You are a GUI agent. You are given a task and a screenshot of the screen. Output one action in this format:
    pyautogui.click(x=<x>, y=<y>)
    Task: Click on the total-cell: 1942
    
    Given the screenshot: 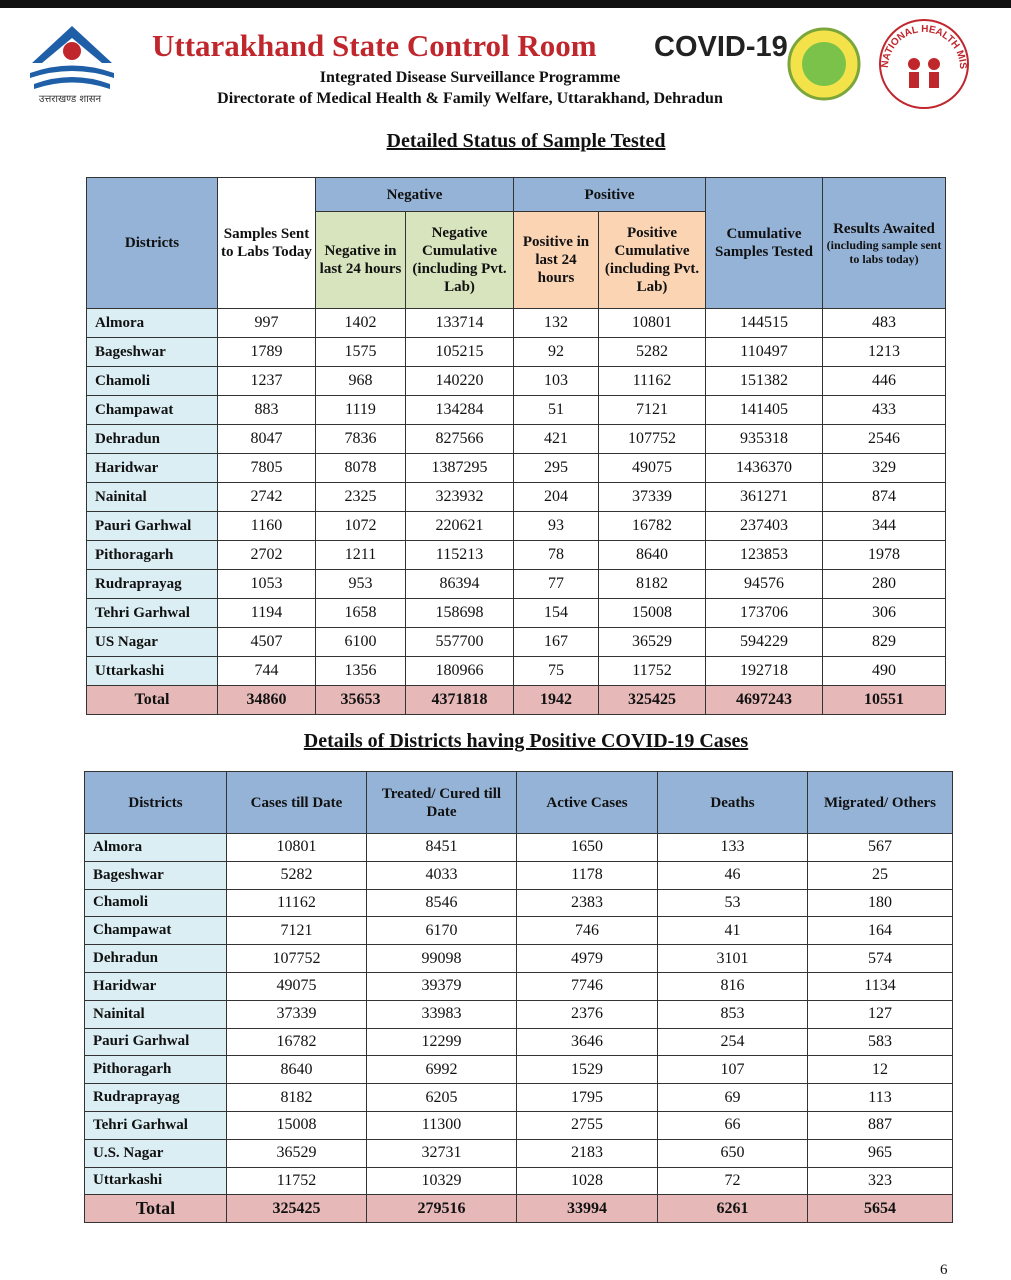 What is the action you would take?
    pyautogui.click(x=556, y=700)
    